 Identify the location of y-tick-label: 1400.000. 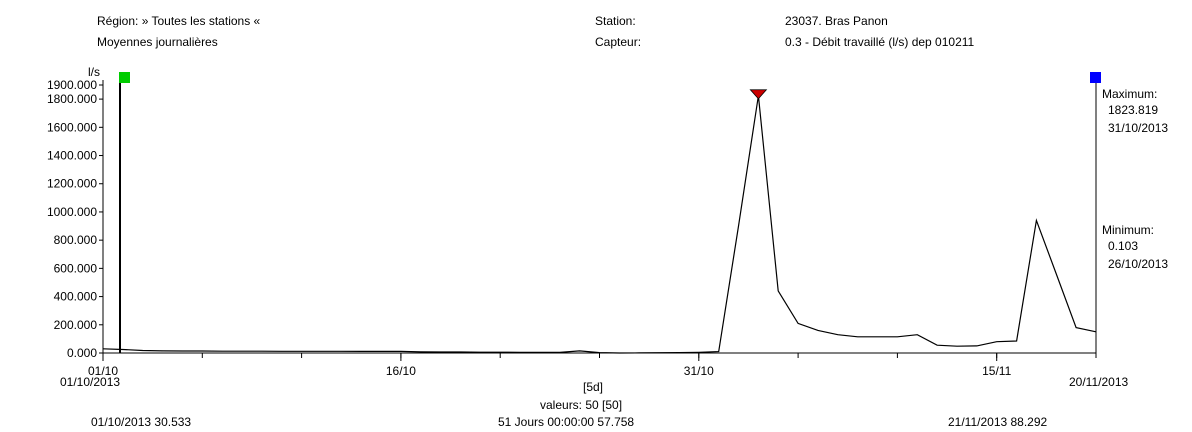
(72, 156).